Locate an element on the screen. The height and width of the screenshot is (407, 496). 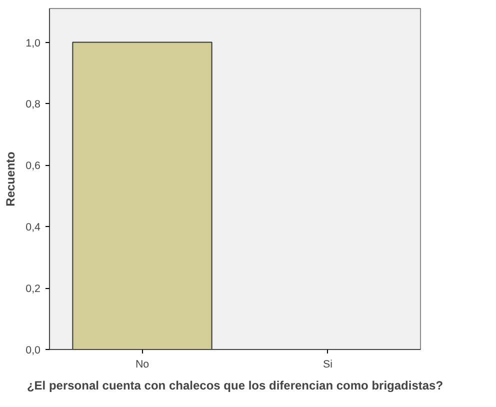
x-axis-title: ¿El personal cuenta con chalecos que los diferencian como brigadistas? is located at coordinates (235, 385).